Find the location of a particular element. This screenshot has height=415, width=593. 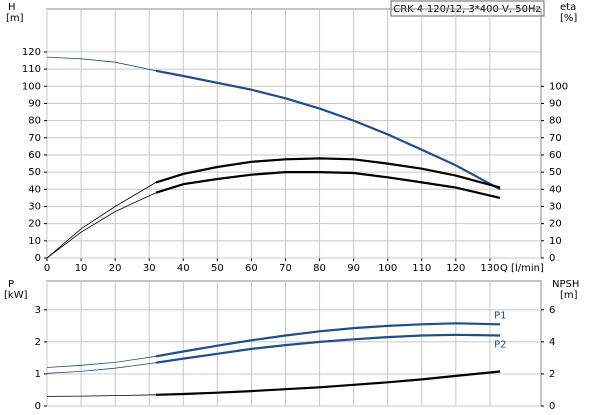

y-tick-label: 30 is located at coordinates (34, 206).